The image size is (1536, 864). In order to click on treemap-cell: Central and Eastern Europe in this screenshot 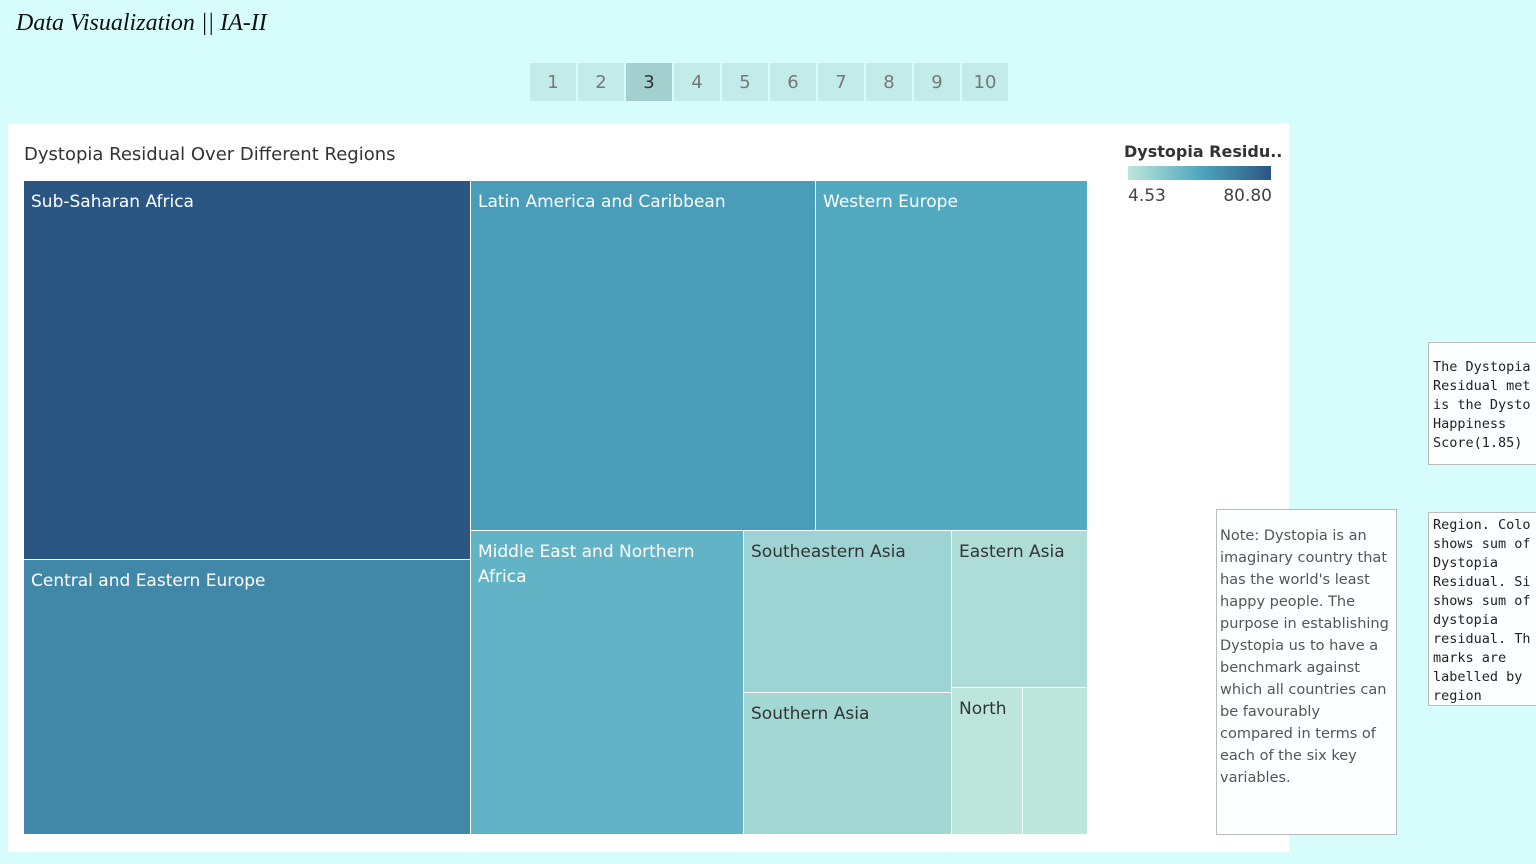, I will do `click(247, 697)`.